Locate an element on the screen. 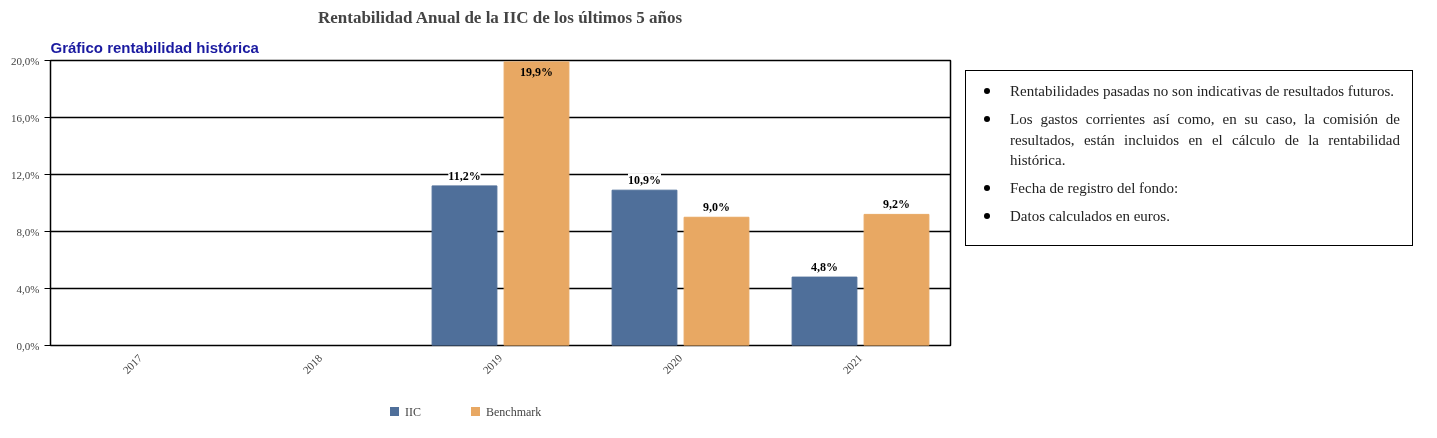 This screenshot has width=1437, height=438. data-label: 10,9% is located at coordinates (644, 180).